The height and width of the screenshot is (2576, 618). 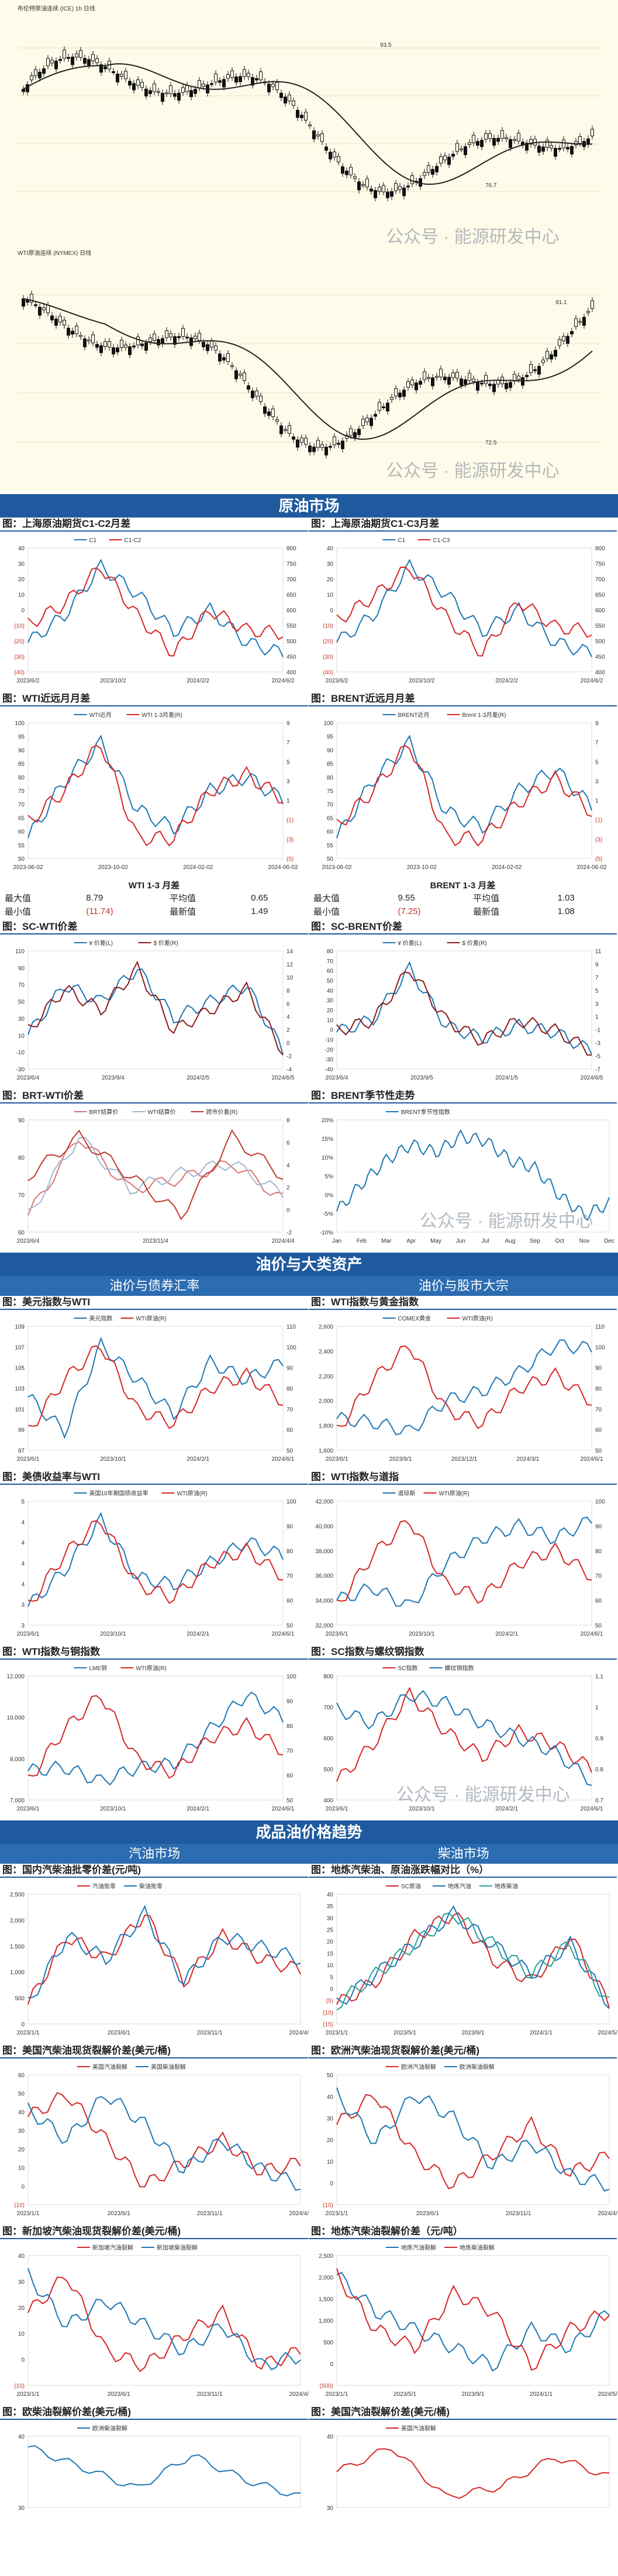 What do you see at coordinates (566, 898) in the screenshot?
I see `stat-value: 1.03` at bounding box center [566, 898].